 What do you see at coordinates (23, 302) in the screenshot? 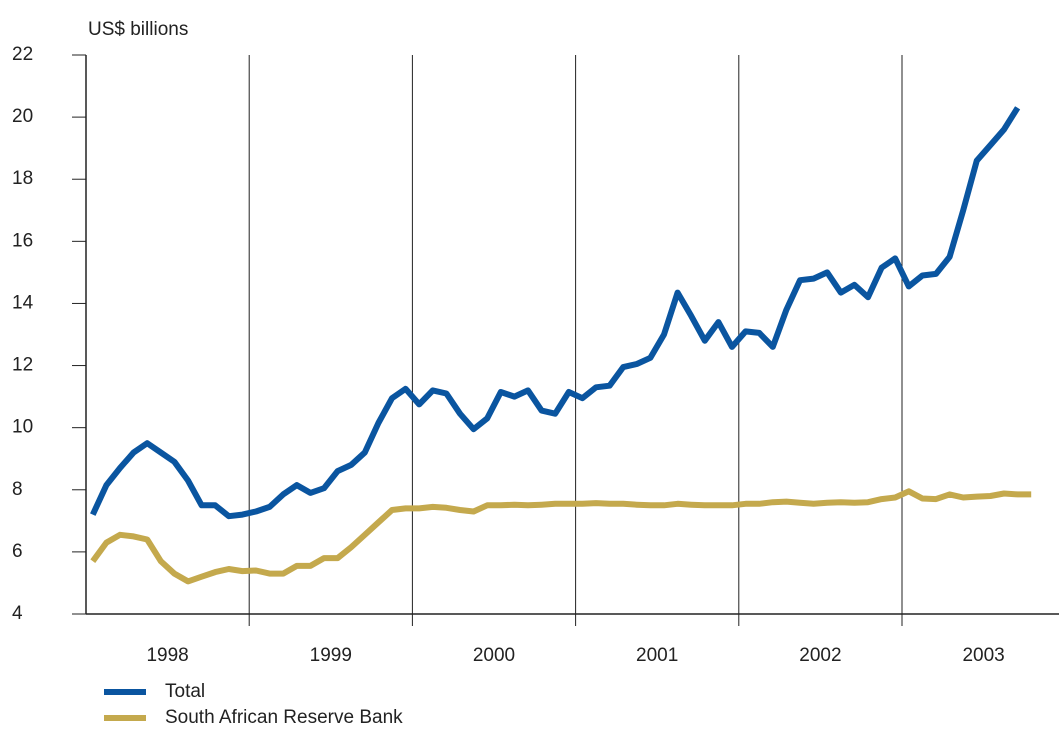
I see `y-tick-label: 14` at bounding box center [23, 302].